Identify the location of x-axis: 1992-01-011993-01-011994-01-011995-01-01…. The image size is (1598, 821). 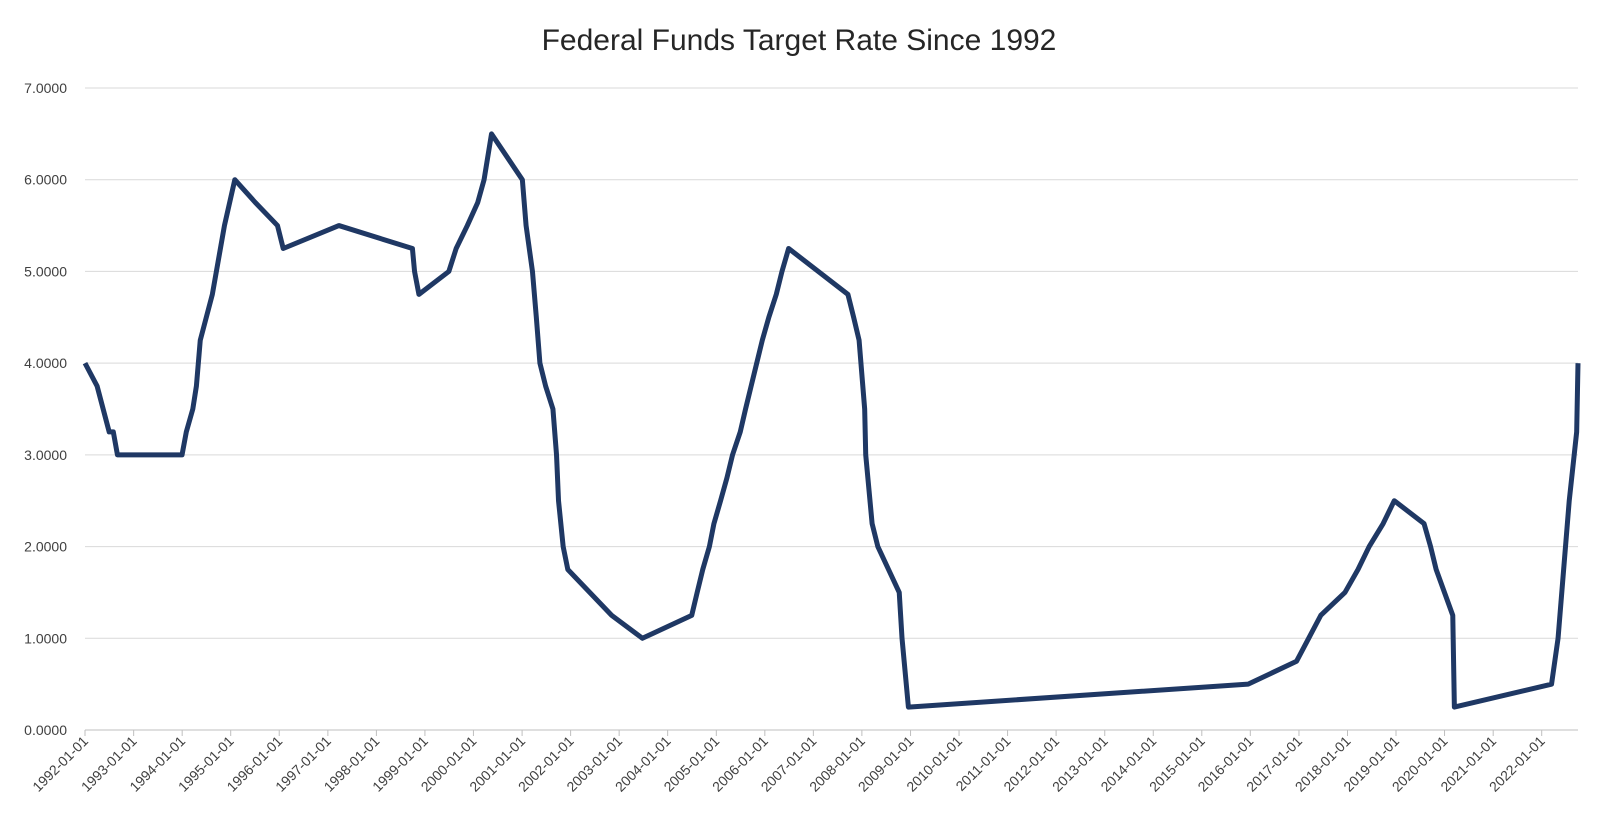
(803, 762).